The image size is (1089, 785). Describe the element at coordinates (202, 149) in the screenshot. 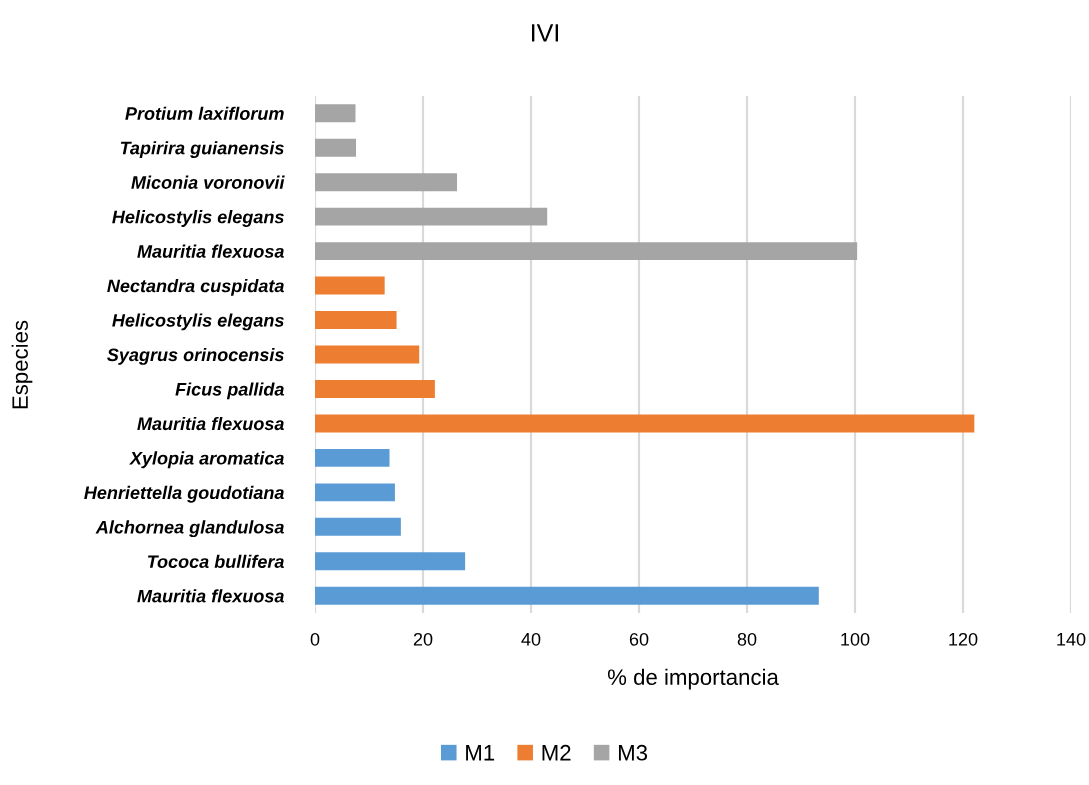

I see `y-tick-label: Tapirira guianensis` at that location.